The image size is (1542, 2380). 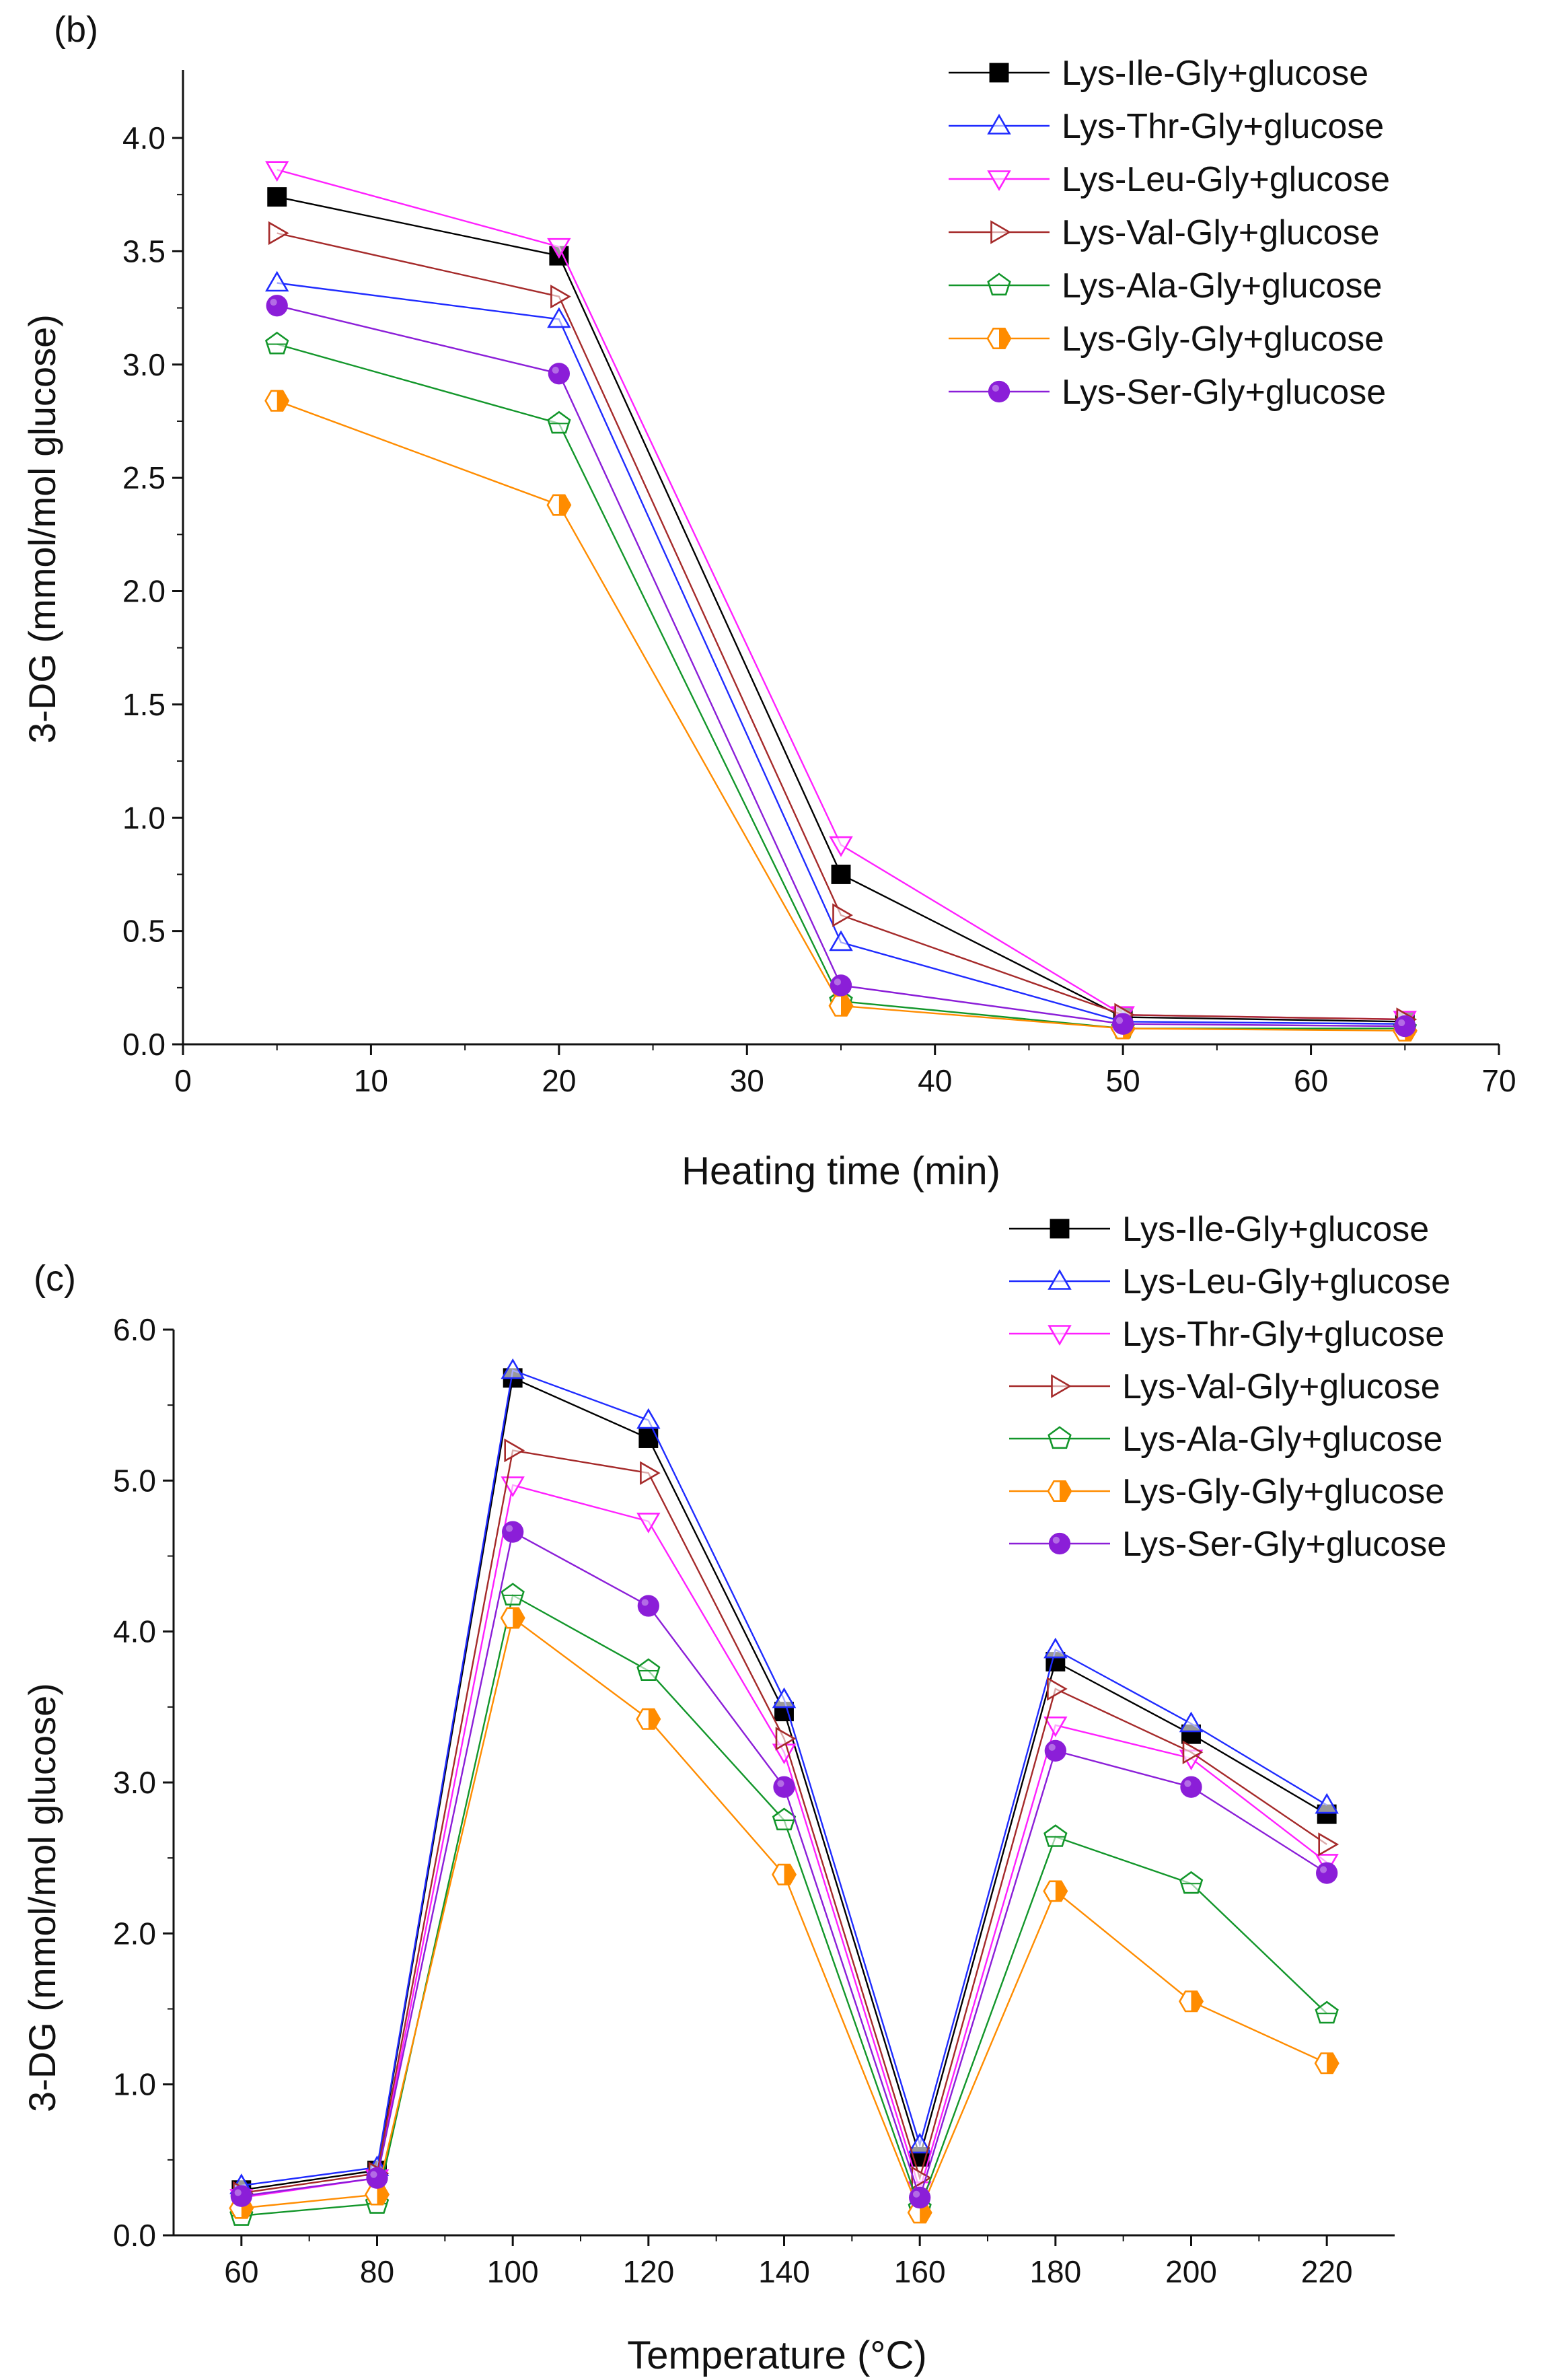 I want to click on y-tick-label: 6.0, so click(x=134, y=1329).